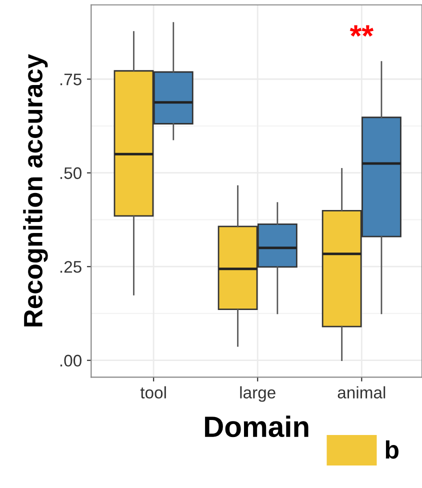 The width and height of the screenshot is (422, 488). Describe the element at coordinates (258, 394) in the screenshot. I see `x-tick-label: large` at that location.